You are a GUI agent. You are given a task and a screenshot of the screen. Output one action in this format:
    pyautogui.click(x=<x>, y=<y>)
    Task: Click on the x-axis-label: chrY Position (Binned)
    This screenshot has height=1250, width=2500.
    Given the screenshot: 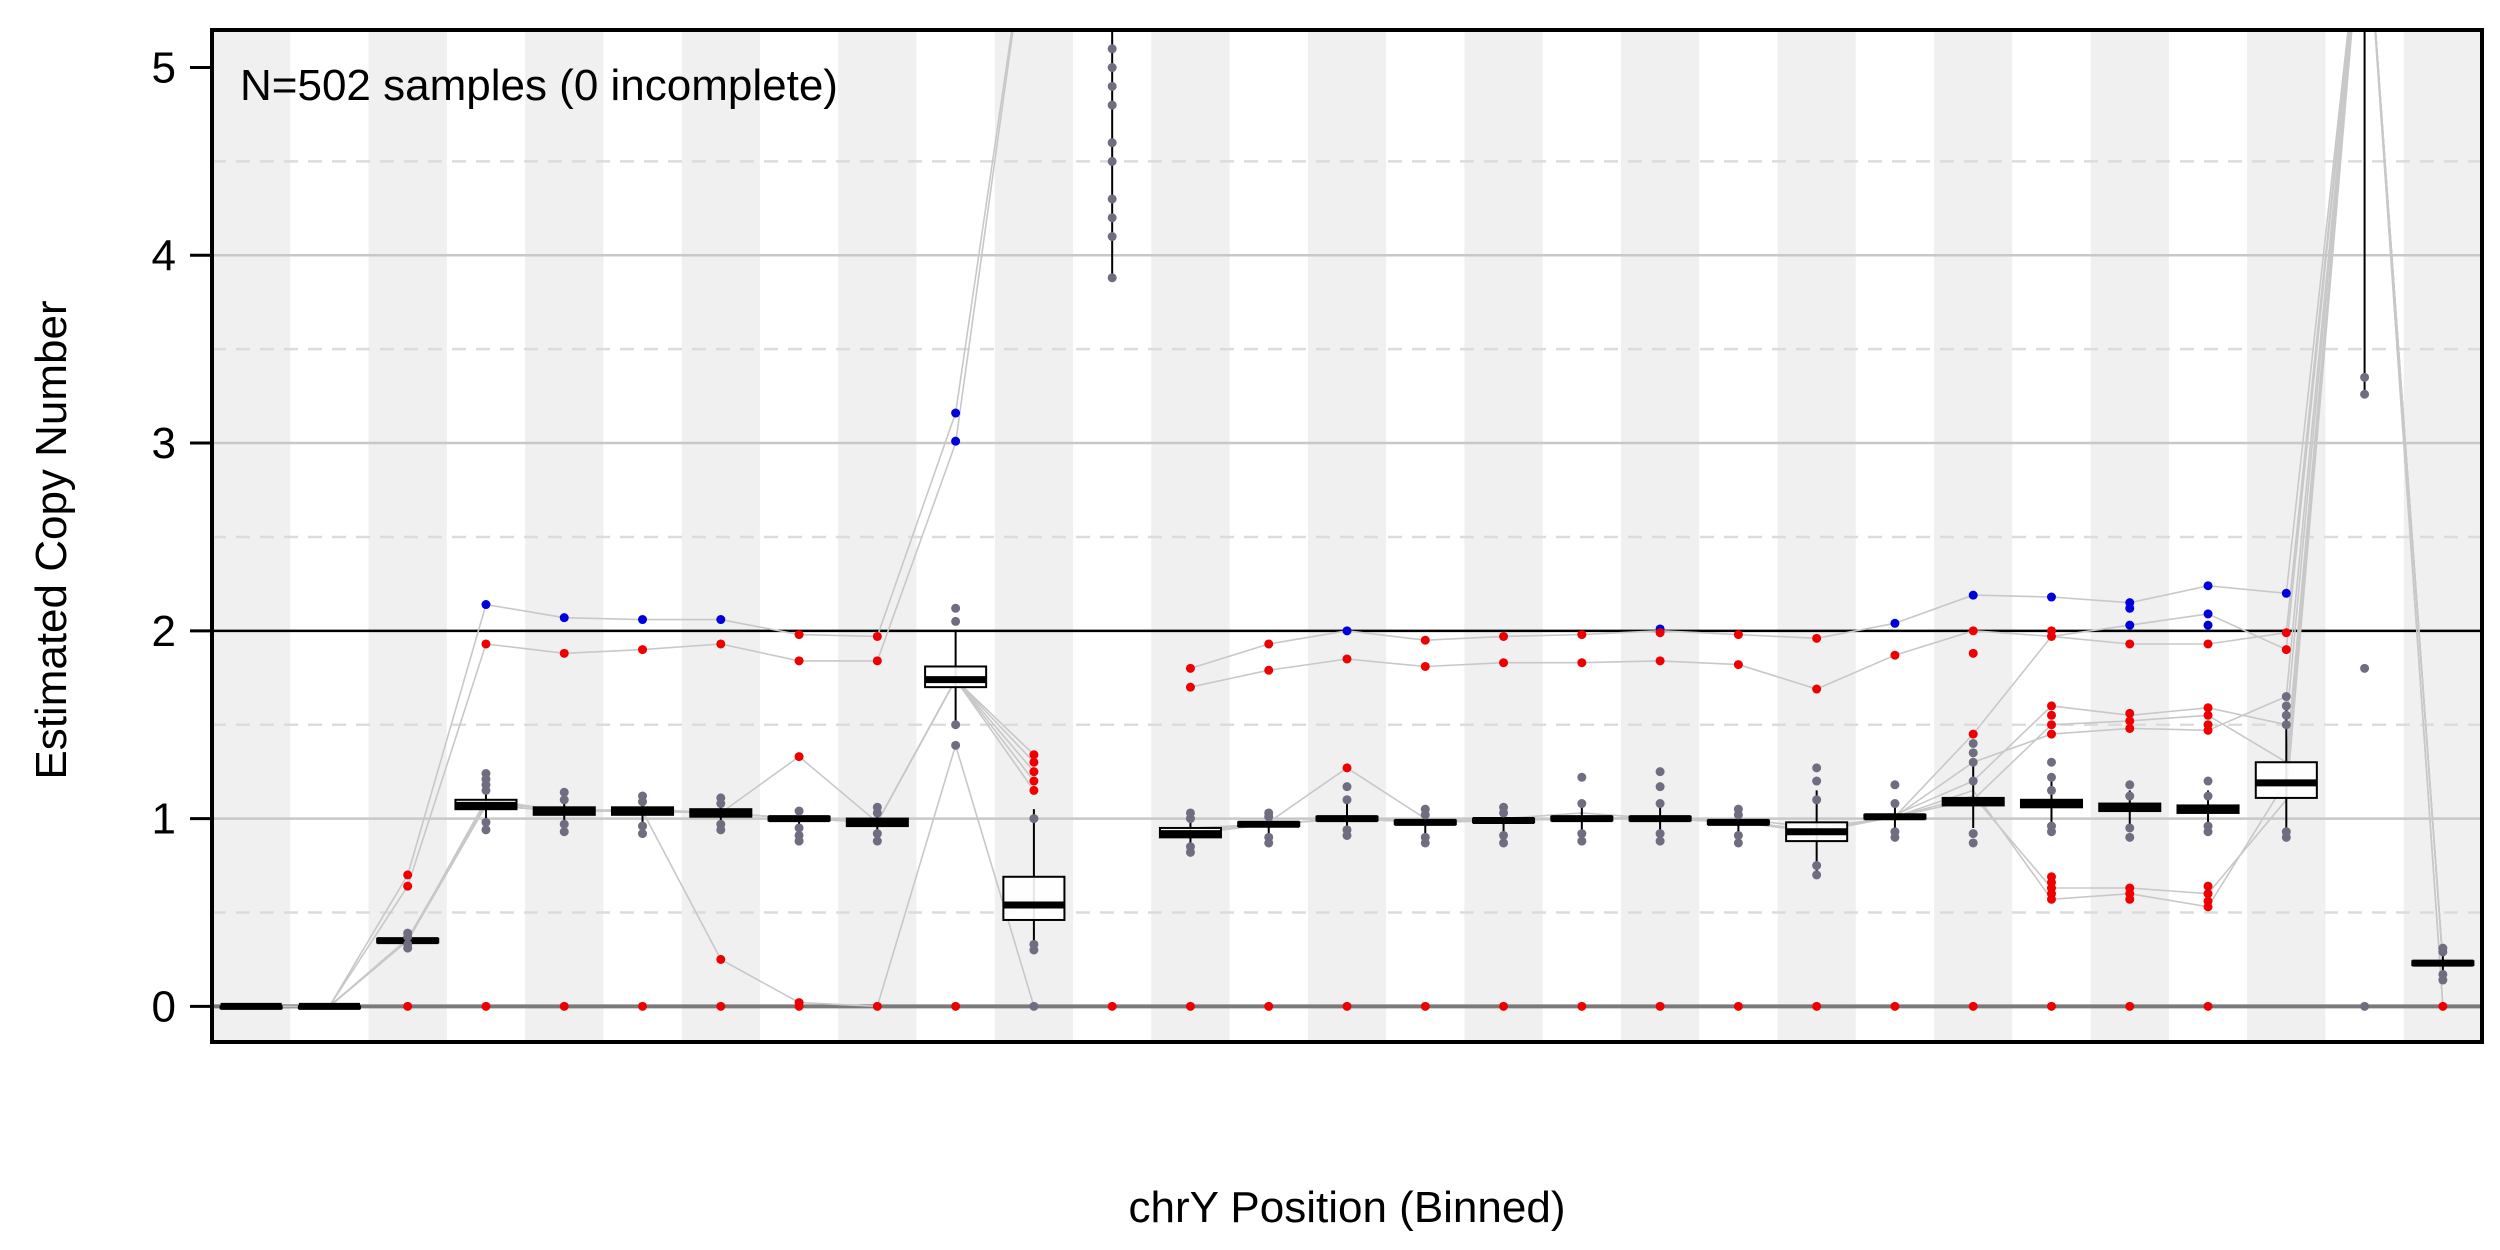 What is the action you would take?
    pyautogui.click(x=1347, y=1207)
    